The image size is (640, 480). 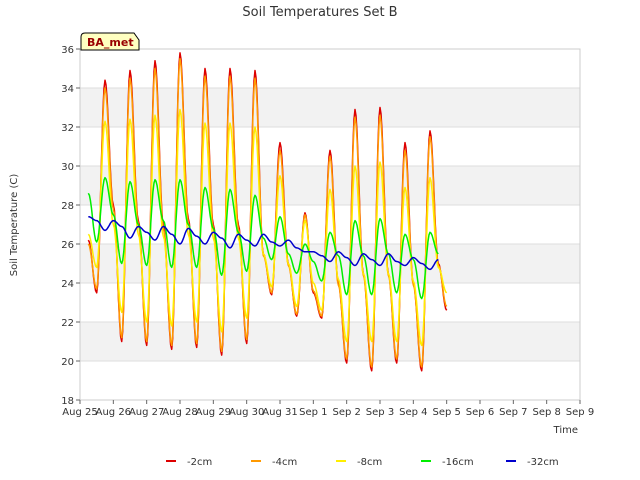 I want to click on x-tick-label: Sep 2, so click(x=346, y=412).